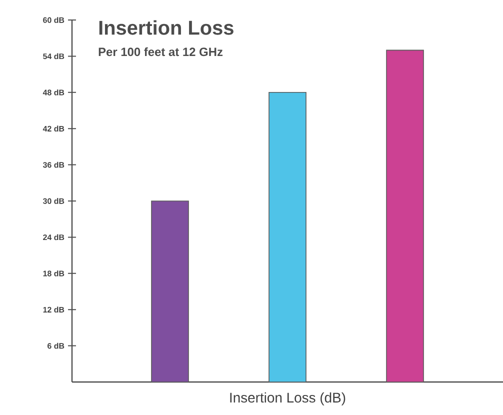  Describe the element at coordinates (160, 51) in the screenshot. I see `text: Per 100 feet at 12 GHz` at that location.